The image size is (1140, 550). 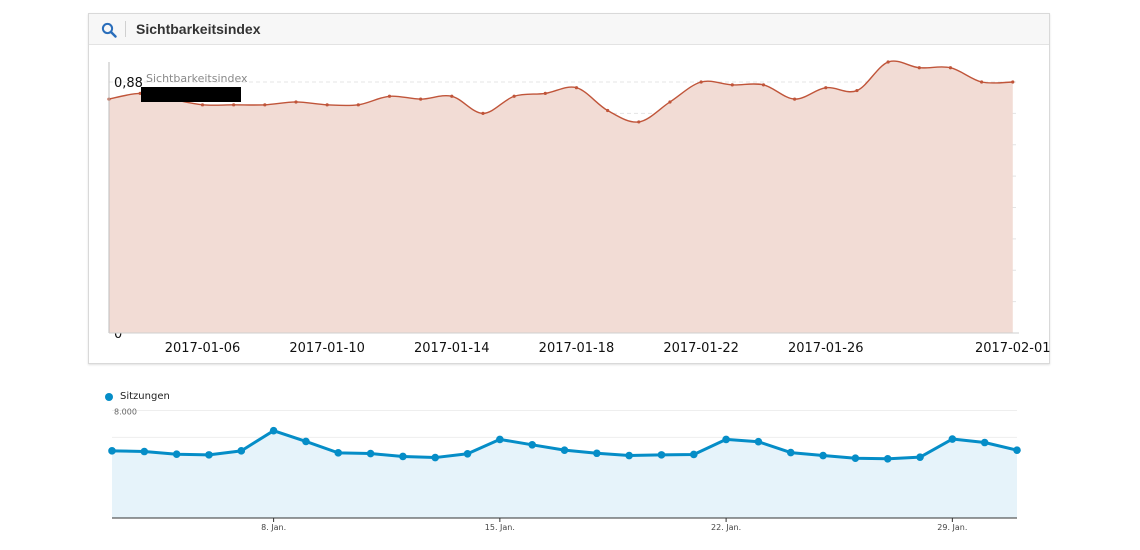 What do you see at coordinates (1013, 348) in the screenshot?
I see `x-tick-label: 2017-02-01` at bounding box center [1013, 348].